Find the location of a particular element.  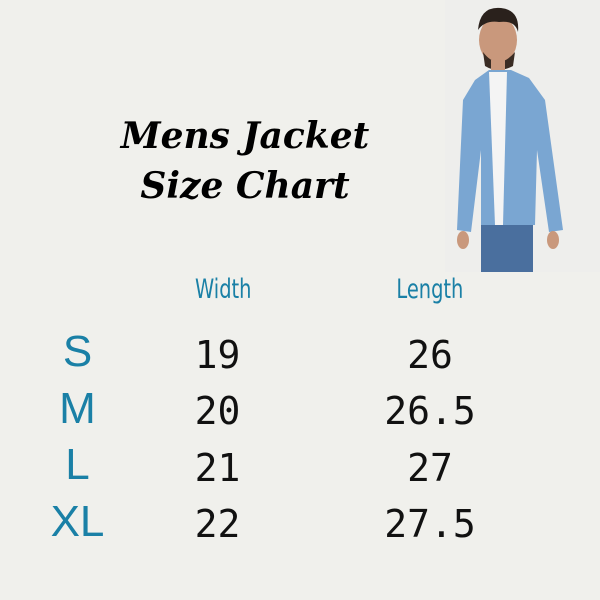

length-value: 26.5 is located at coordinates (430, 411).